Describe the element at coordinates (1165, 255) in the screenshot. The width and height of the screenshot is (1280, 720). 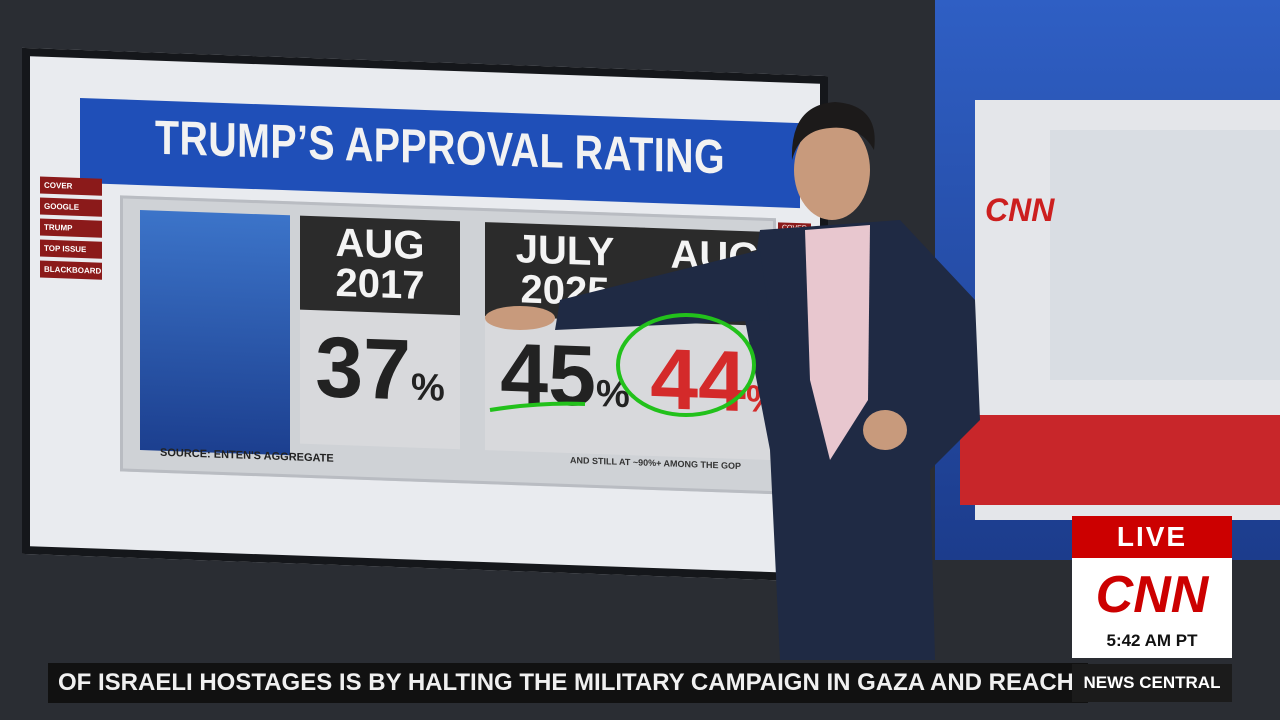
I see `white-house-image` at that location.